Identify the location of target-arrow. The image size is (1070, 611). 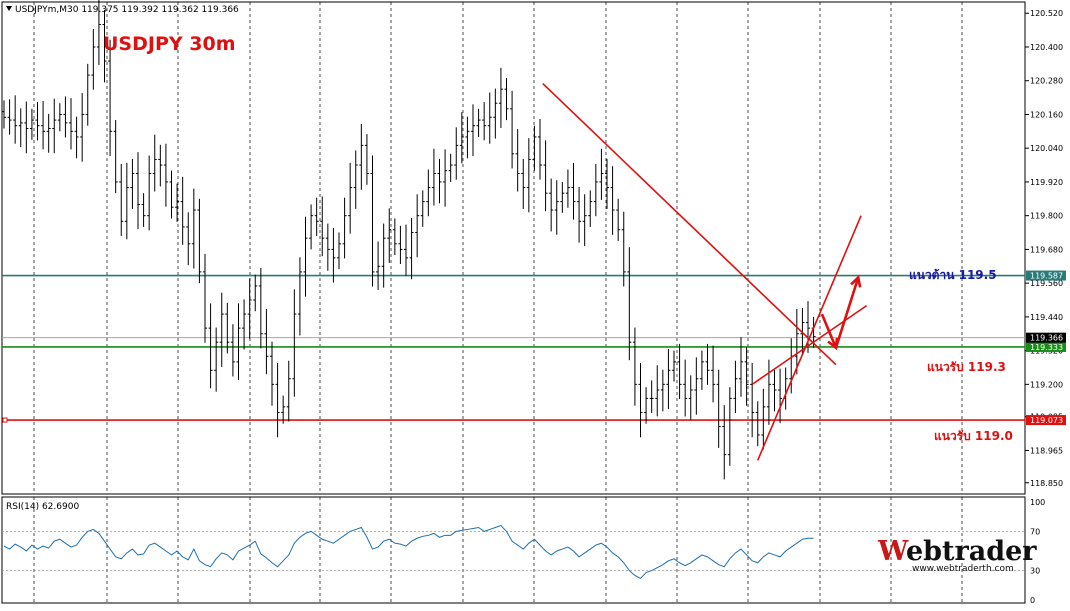
(848, 311).